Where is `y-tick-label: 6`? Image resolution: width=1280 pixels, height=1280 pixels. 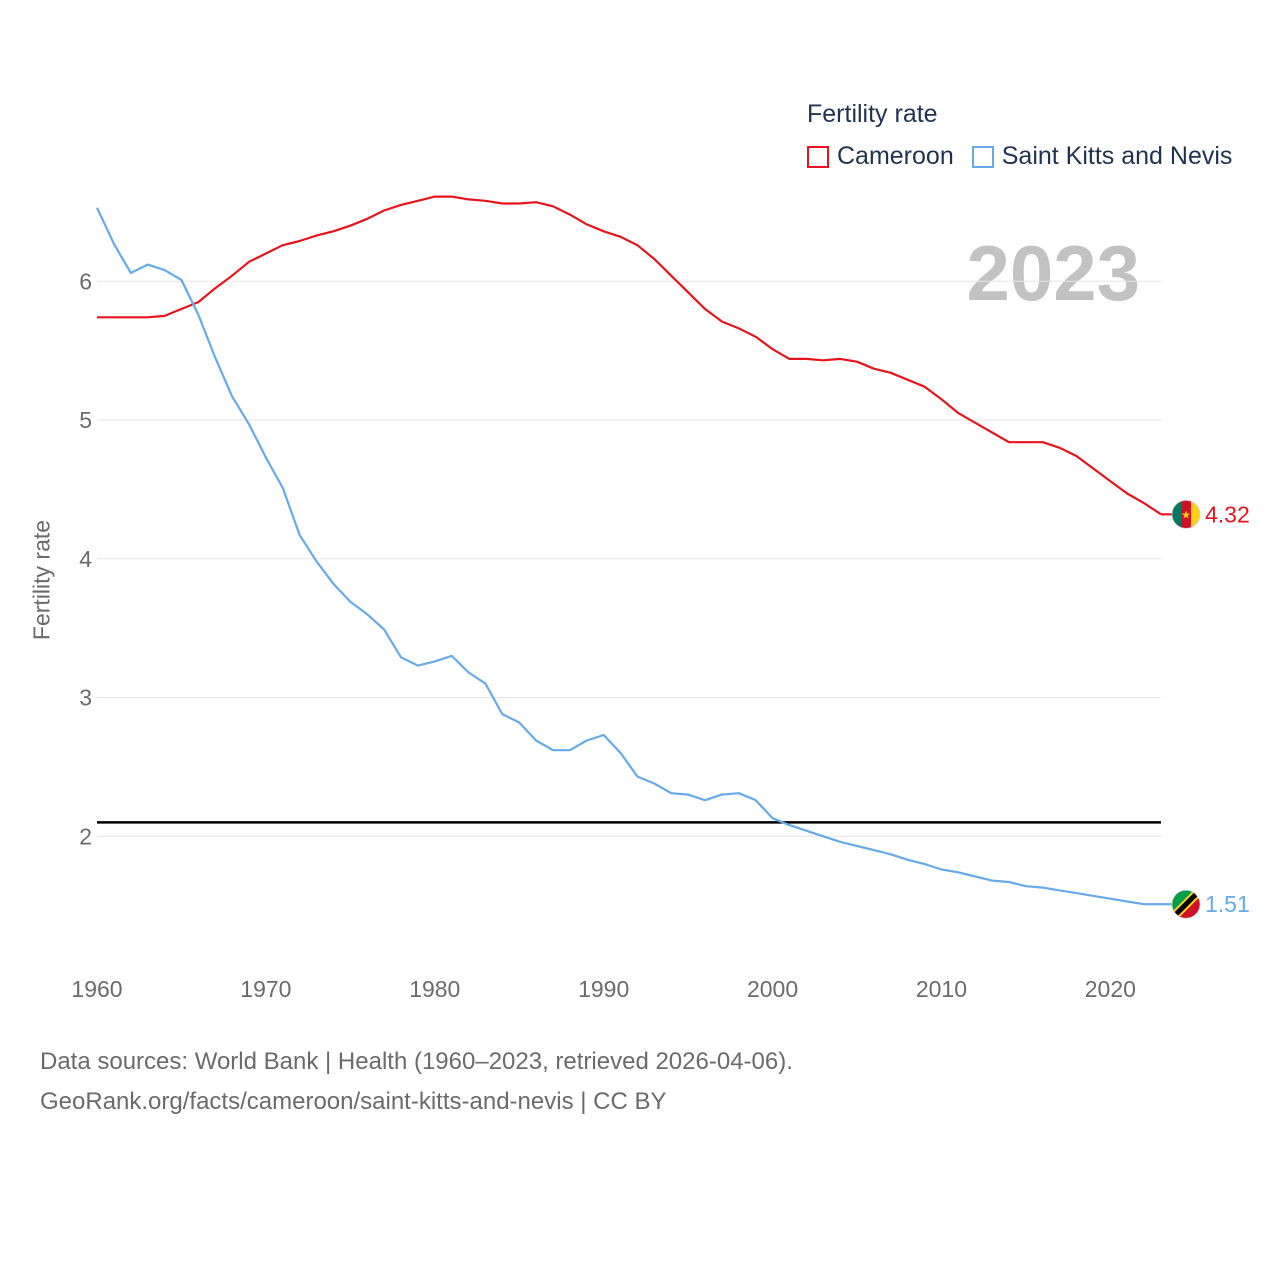
y-tick-label: 6 is located at coordinates (85, 281).